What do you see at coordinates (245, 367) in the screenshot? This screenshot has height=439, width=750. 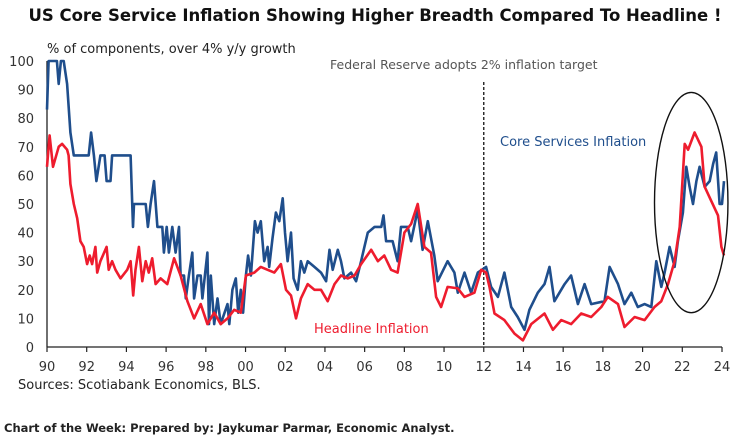 I see `x-tick-label: 00` at bounding box center [245, 367].